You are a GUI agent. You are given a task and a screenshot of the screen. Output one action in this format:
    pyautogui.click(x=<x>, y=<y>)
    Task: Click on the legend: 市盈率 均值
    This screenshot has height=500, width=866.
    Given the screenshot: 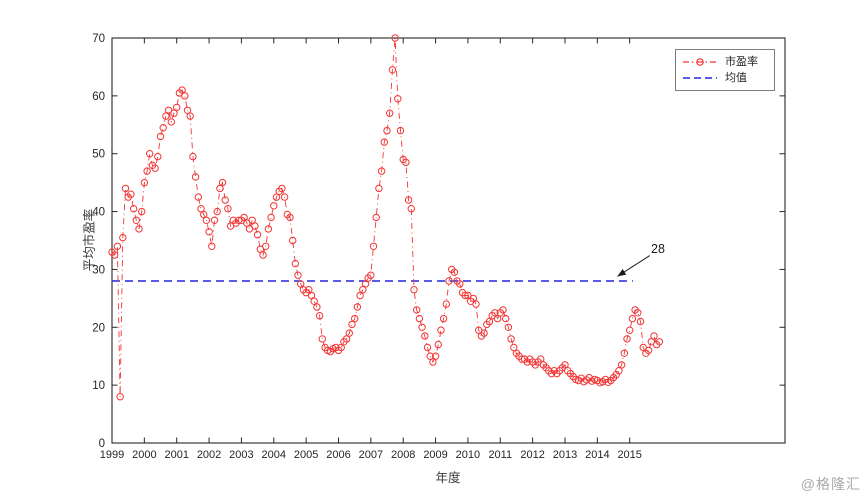 What is the action you would take?
    pyautogui.click(x=725, y=70)
    